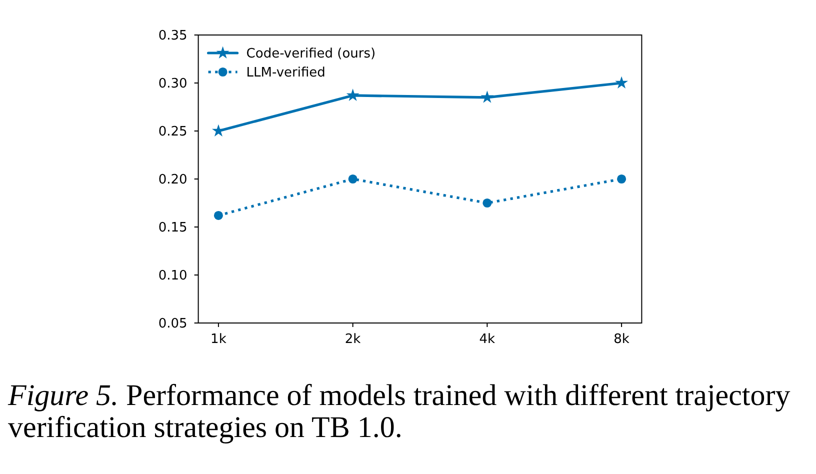 The height and width of the screenshot is (474, 816). I want to click on legend-label: LLM-verified, so click(286, 73).